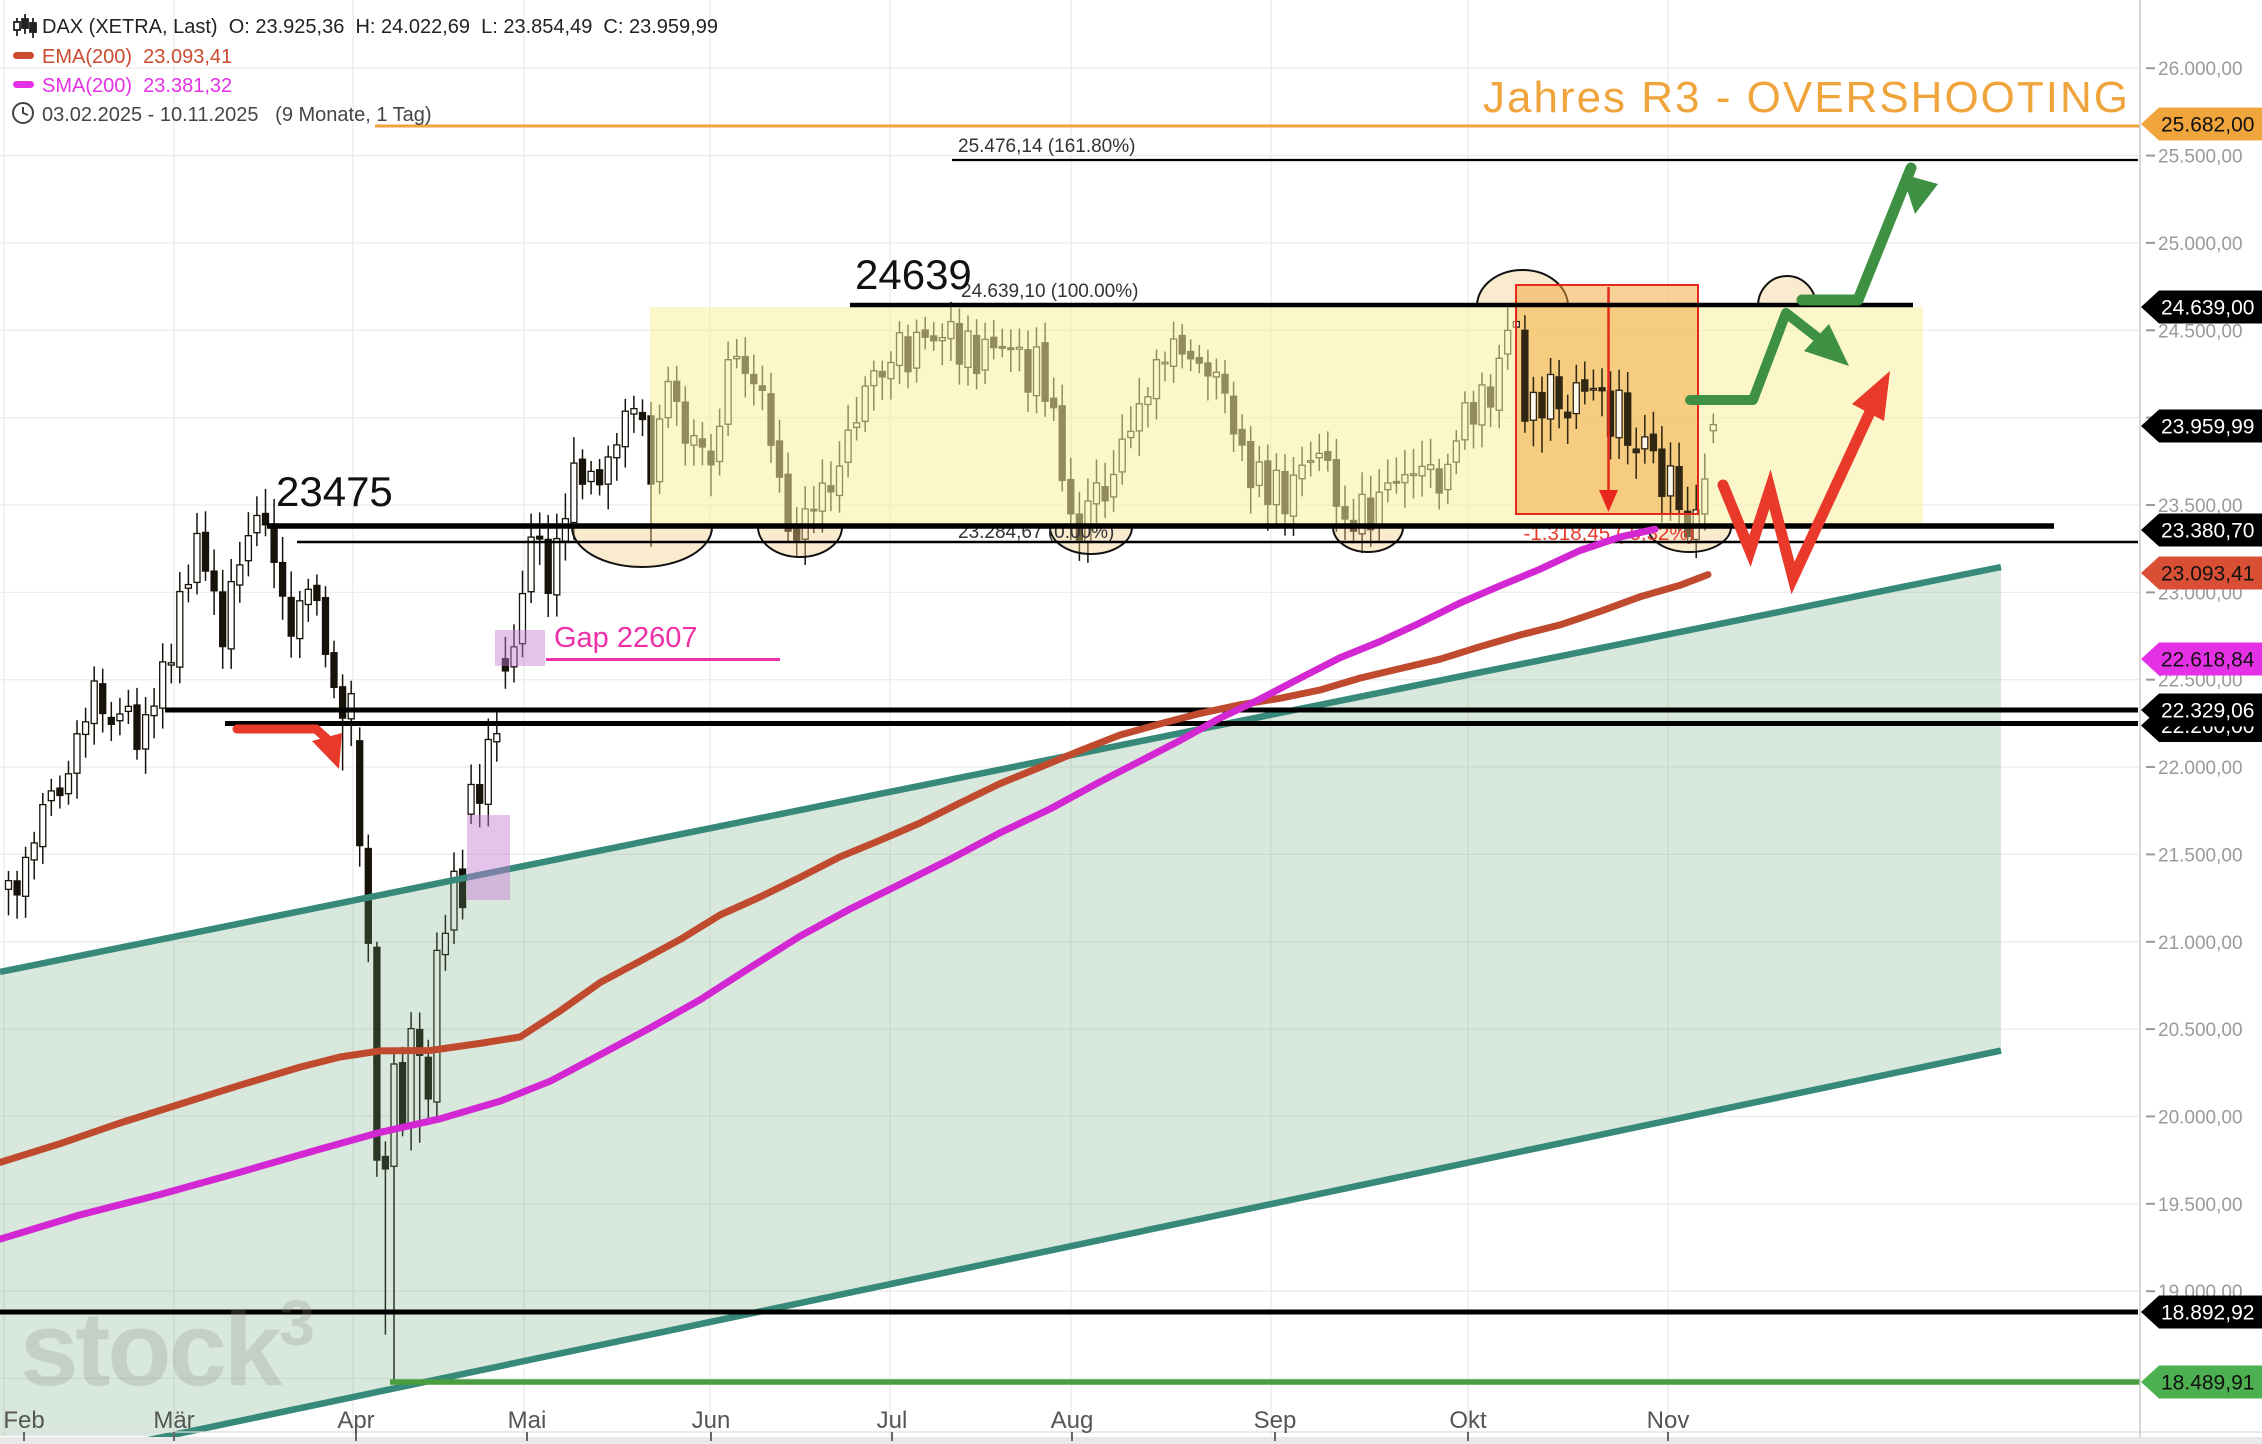 The image size is (2262, 1444). I want to click on svg-text: 24.639,00, so click(2207, 308).